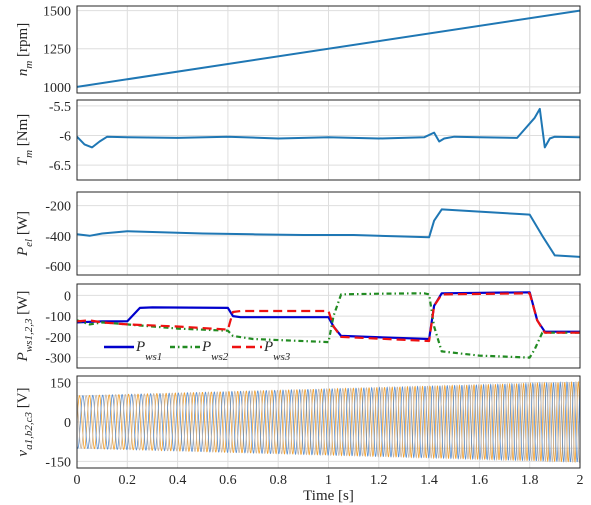 This screenshot has width=591, height=505. What do you see at coordinates (58, 317) in the screenshot?
I see `y-tick-label: -100` at bounding box center [58, 317].